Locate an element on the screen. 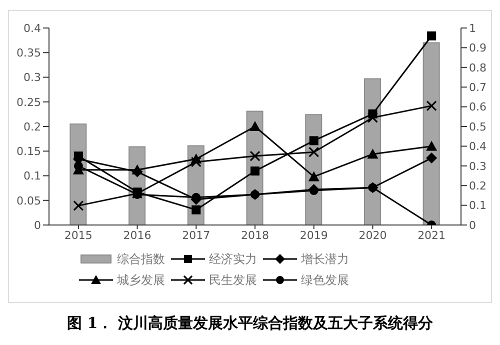  y2-tick-label: 0.8 is located at coordinates (477, 67).